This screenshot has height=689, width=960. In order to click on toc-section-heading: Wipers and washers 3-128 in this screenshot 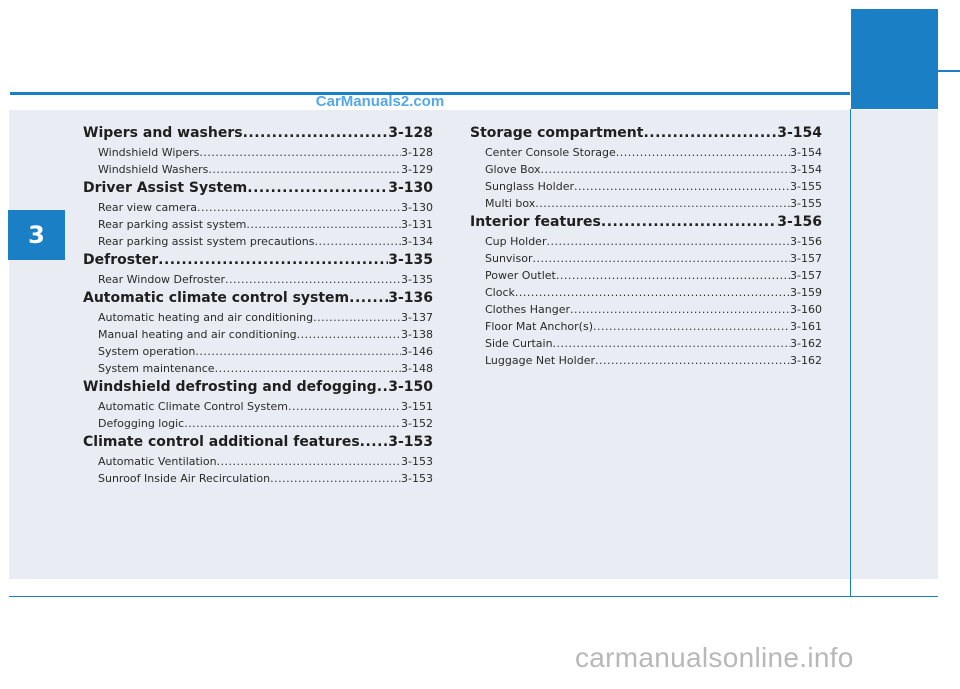, I will do `click(258, 133)`.